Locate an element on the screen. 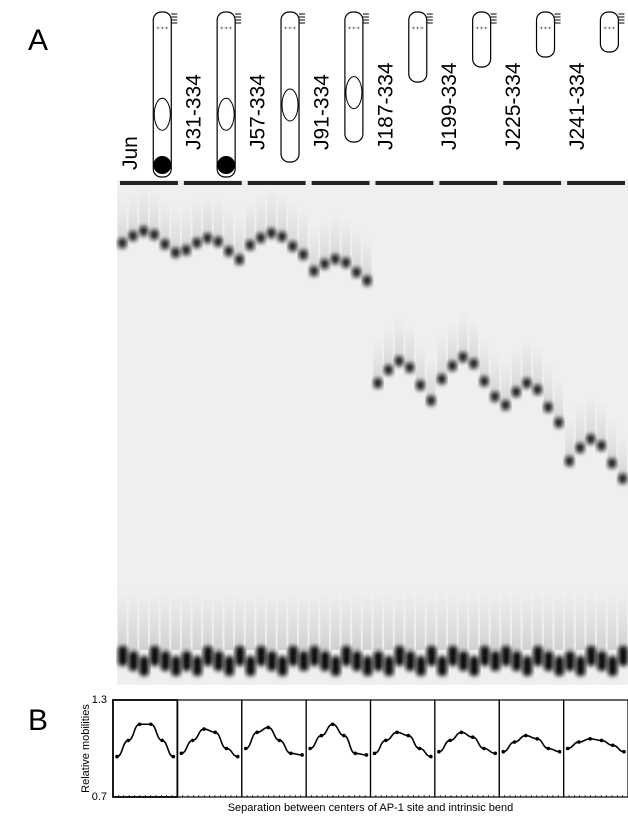 This screenshot has width=628, height=817. well is located at coordinates (212, 183).